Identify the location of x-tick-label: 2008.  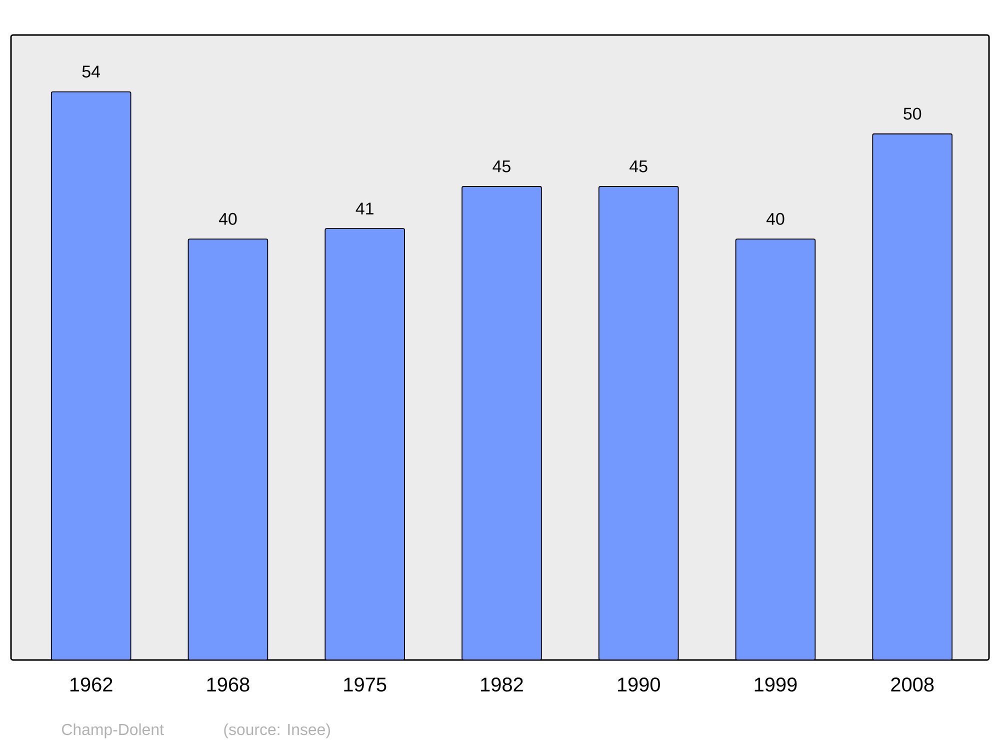
(912, 685).